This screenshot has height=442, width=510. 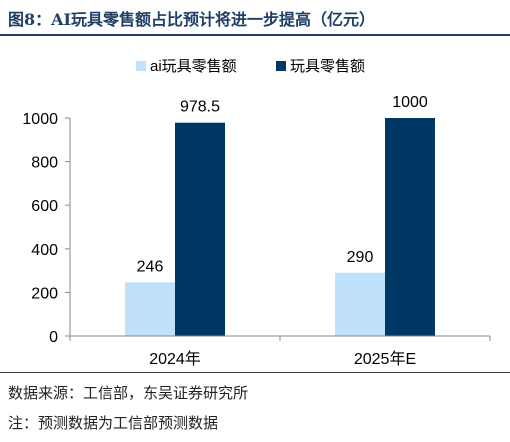 I want to click on y-tick-label: 600, so click(x=44, y=206).